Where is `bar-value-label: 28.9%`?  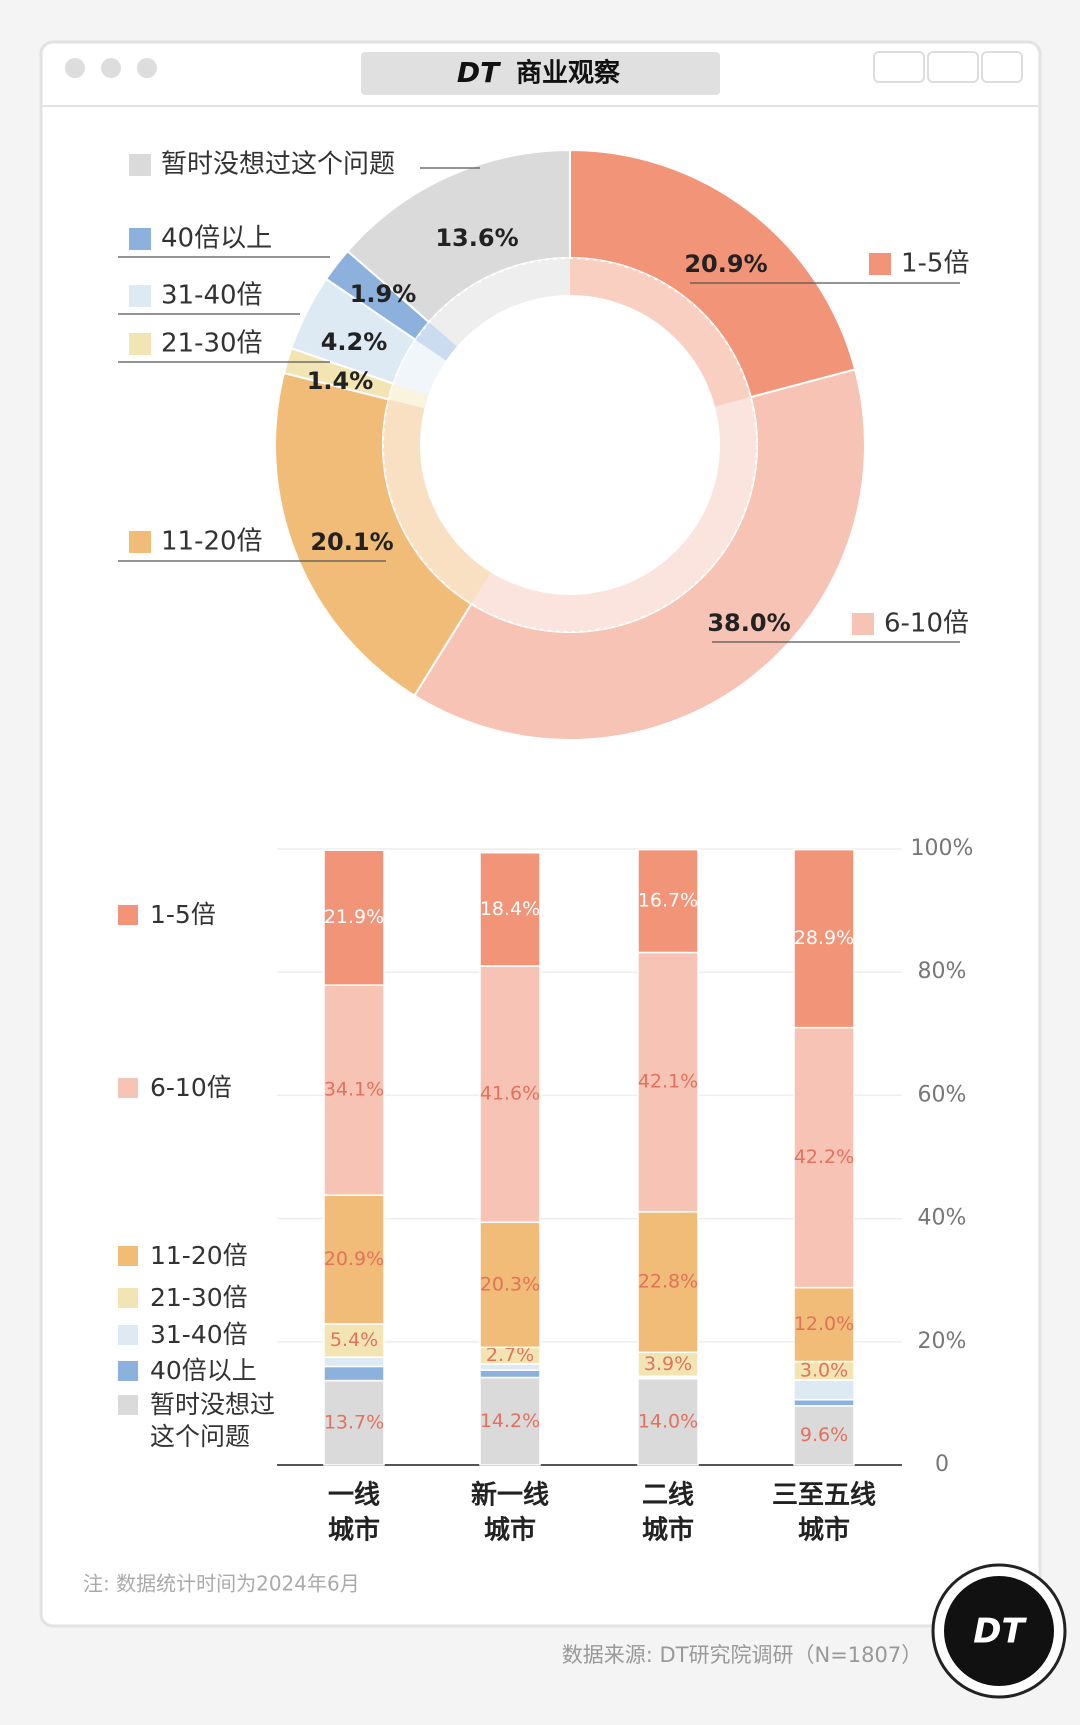 bar-value-label: 28.9% is located at coordinates (824, 938).